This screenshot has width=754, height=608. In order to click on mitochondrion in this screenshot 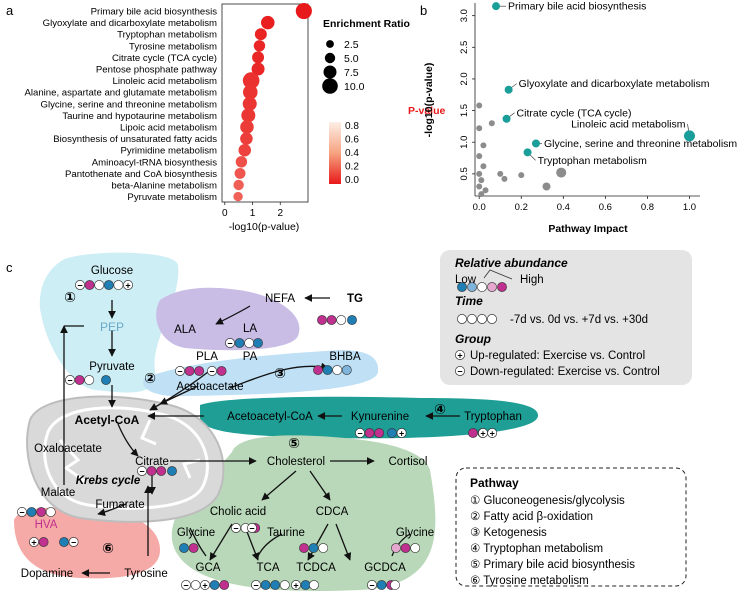, I will do `click(125, 459)`.